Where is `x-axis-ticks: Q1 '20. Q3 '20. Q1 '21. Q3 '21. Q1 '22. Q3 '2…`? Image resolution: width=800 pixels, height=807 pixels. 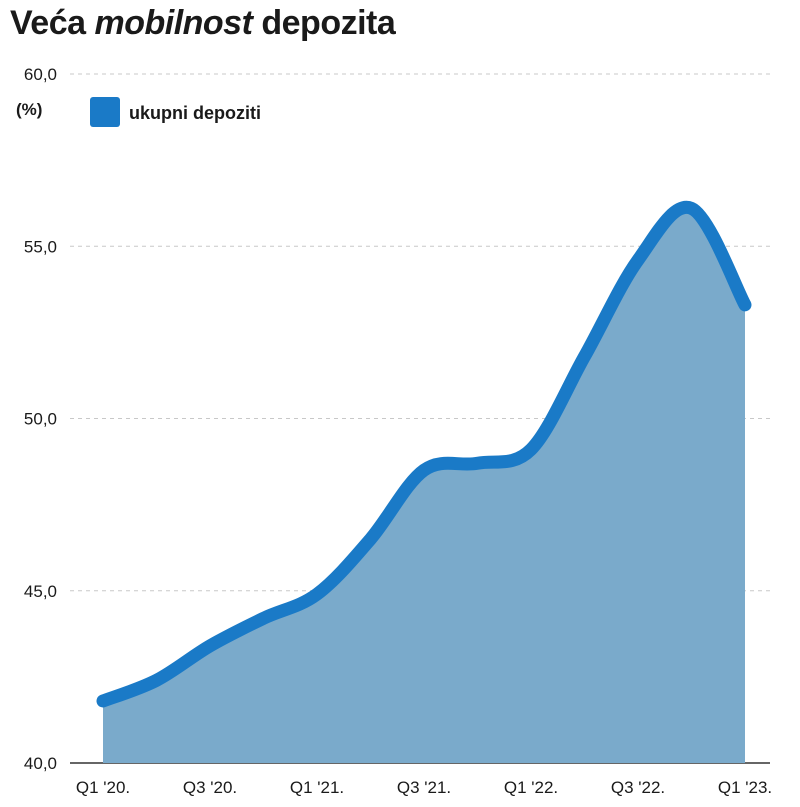 x-axis-ticks: Q1 '20. Q3 '20. Q1 '21. Q3 '21. Q1 '22. Q3 '2… is located at coordinates (424, 787).